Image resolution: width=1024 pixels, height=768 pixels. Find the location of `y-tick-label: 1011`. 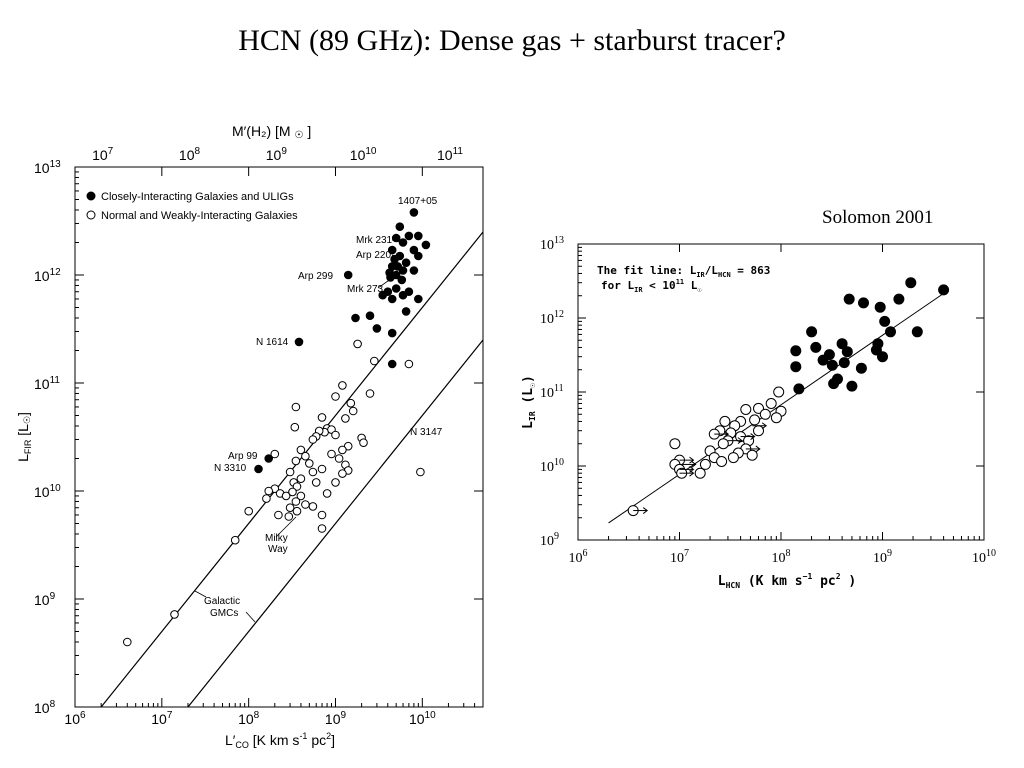

y-tick-label: 1011 is located at coordinates (47, 383).